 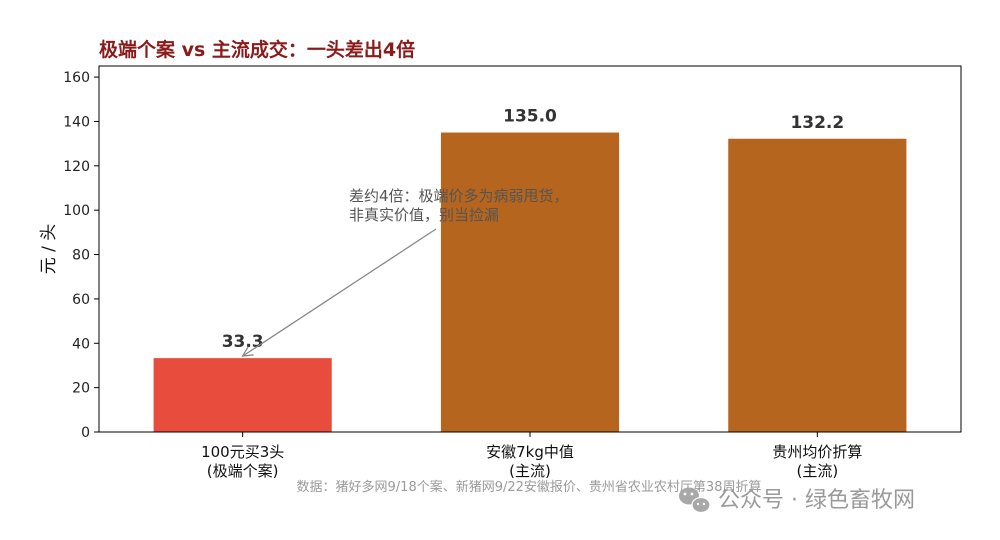 What do you see at coordinates (459, 196) in the screenshot?
I see `annotation-line-1: 差约4倍：极端价多为病弱甩货，` at bounding box center [459, 196].